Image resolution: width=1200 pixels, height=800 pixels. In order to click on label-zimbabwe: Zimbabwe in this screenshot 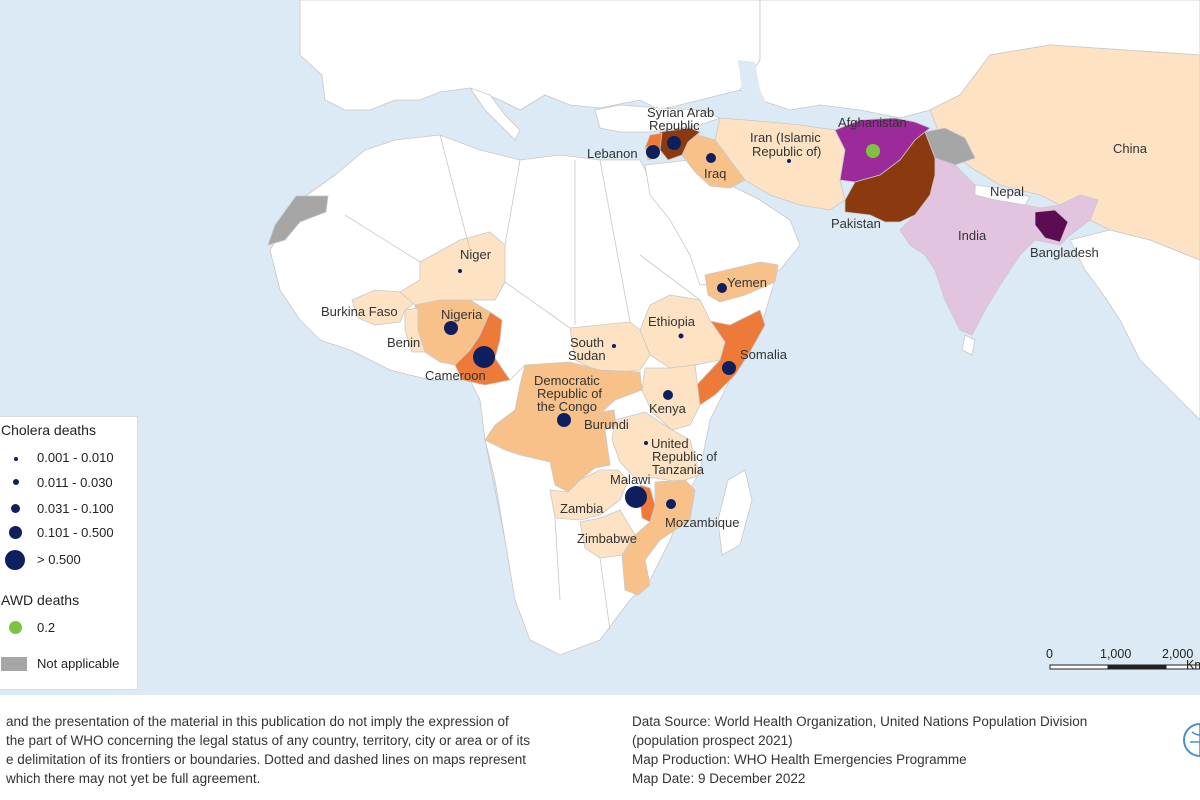, I will do `click(607, 538)`.